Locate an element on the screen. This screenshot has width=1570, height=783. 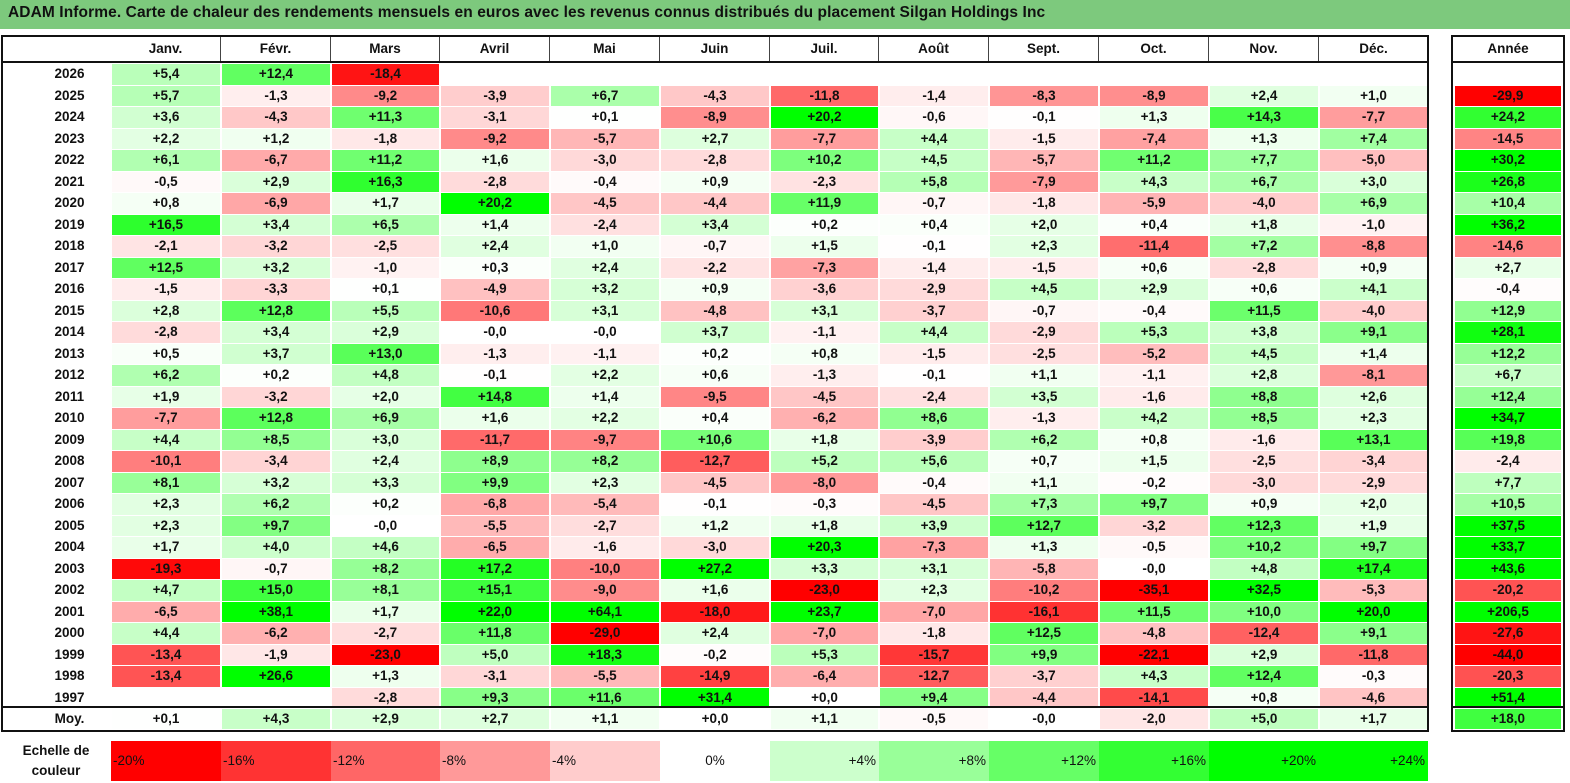
heatmap-cell: +8,9 is located at coordinates (495, 461).